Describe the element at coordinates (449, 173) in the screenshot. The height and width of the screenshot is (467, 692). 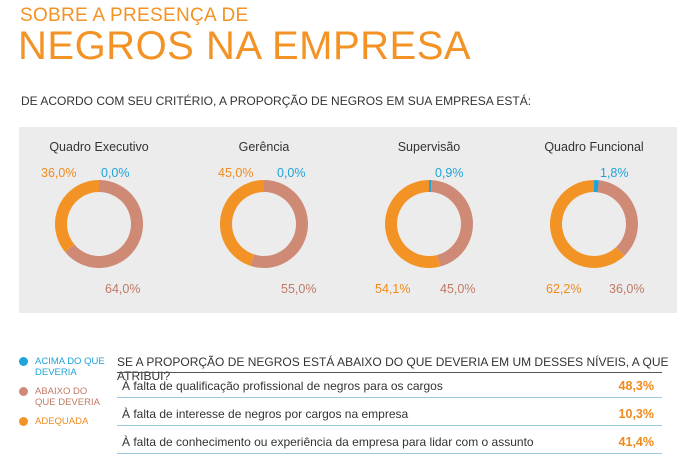
I see `label-acima: 0,9%` at that location.